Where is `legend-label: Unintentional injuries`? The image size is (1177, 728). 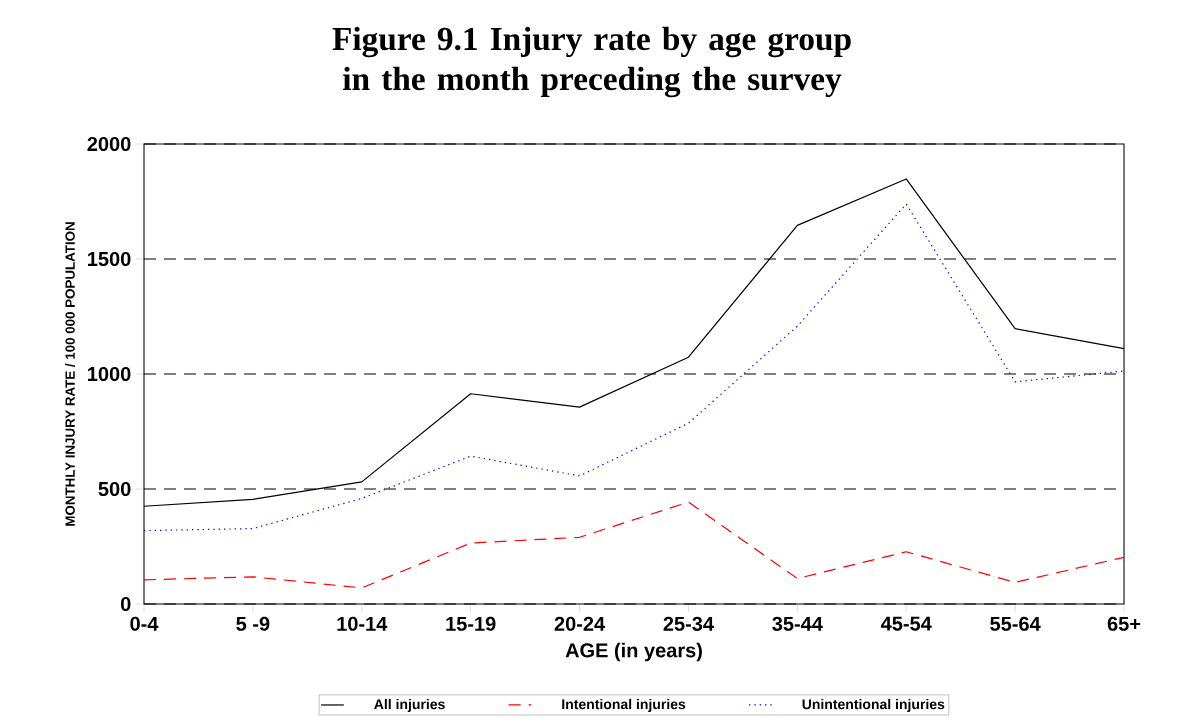 legend-label: Unintentional injuries is located at coordinates (873, 705).